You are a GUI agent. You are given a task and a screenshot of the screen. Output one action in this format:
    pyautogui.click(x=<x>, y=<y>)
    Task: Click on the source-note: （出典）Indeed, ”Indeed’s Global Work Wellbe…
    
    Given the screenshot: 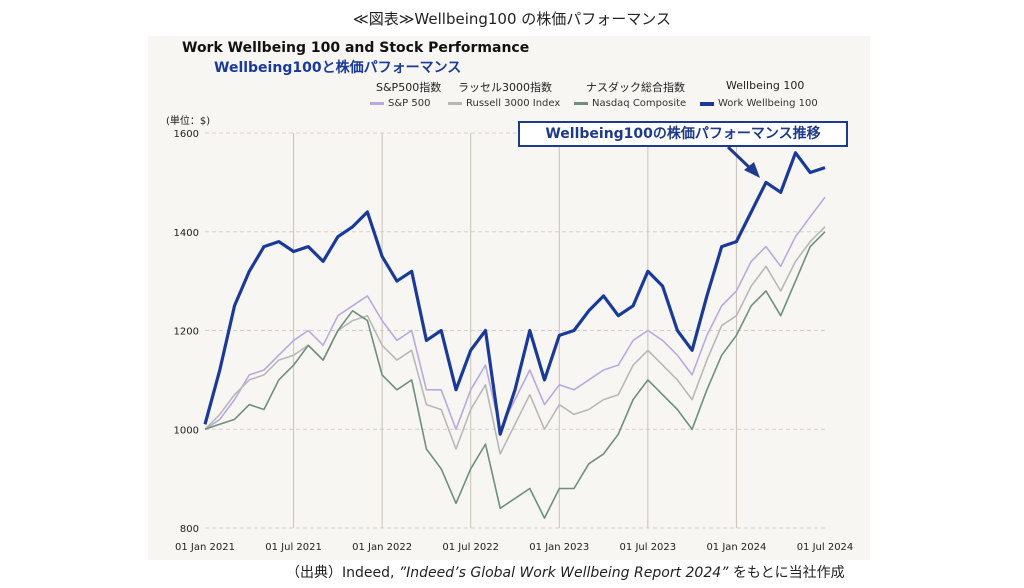 What is the action you would take?
    pyautogui.click(x=565, y=572)
    